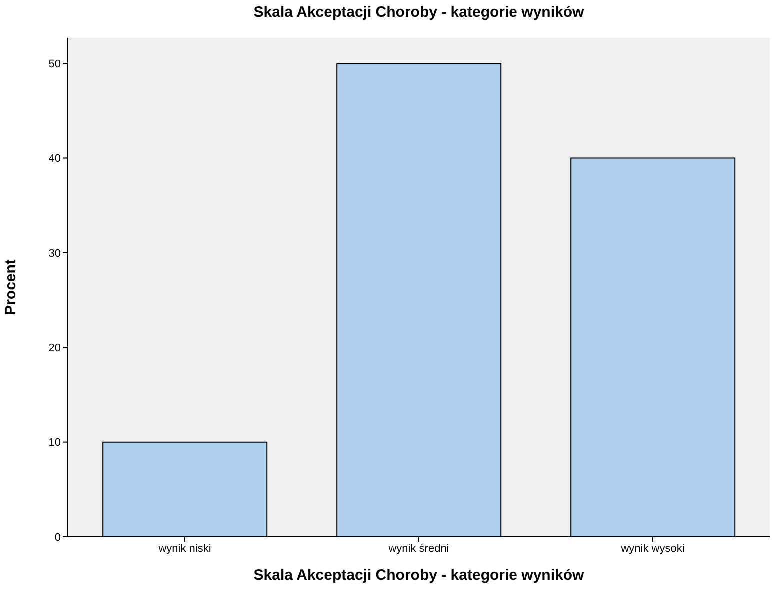 Image resolution: width=782 pixels, height=589 pixels. Describe the element at coordinates (54, 64) in the screenshot. I see `y-tick-label: 50` at that location.